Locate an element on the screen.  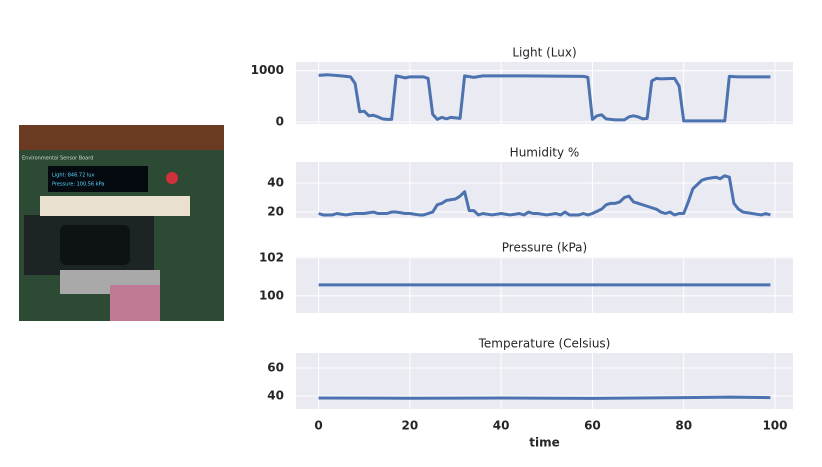
y-tick-label: 0 is located at coordinates (280, 121).